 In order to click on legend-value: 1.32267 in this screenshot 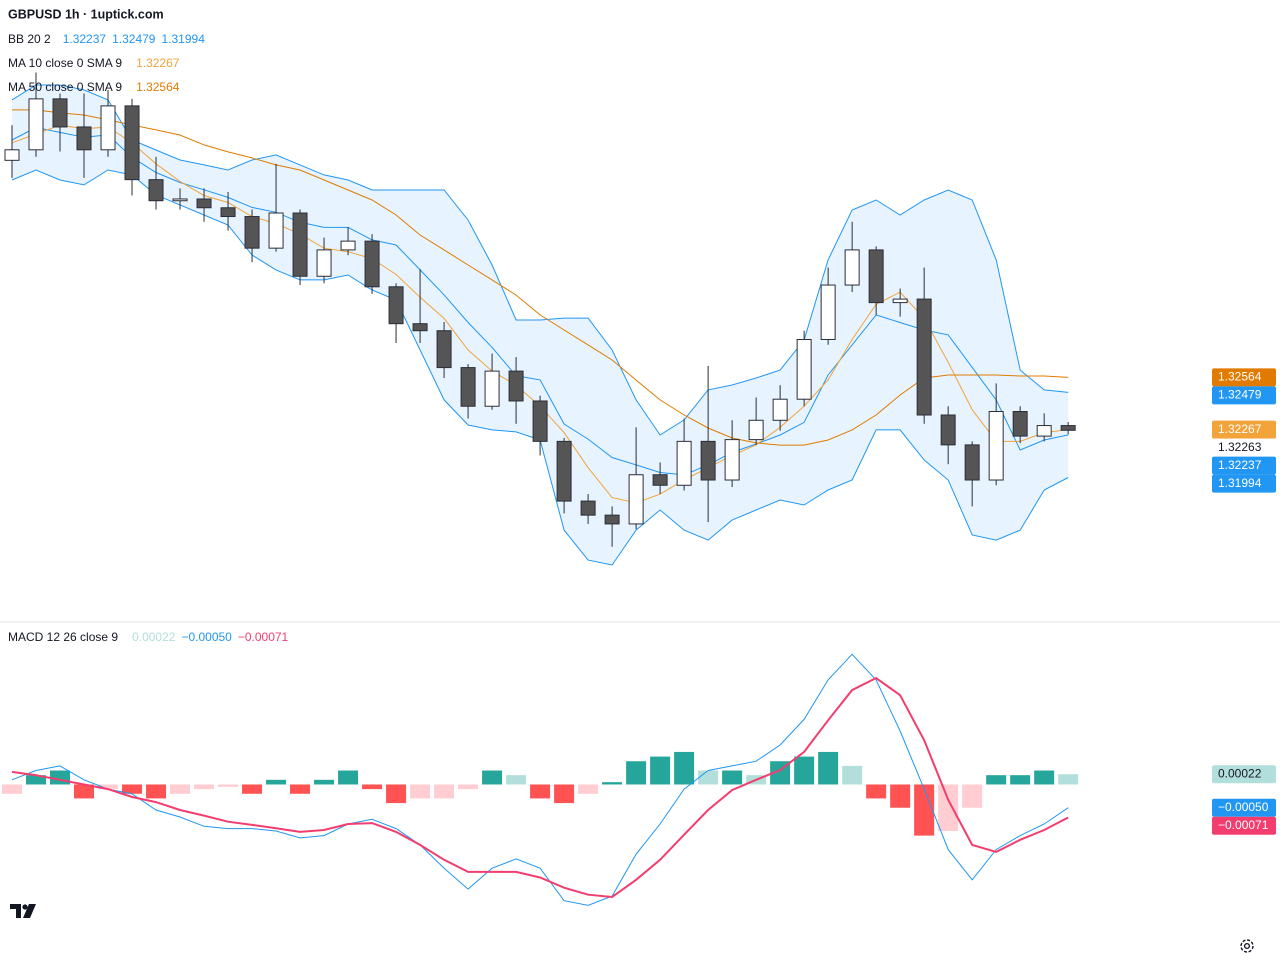, I will do `click(158, 63)`.